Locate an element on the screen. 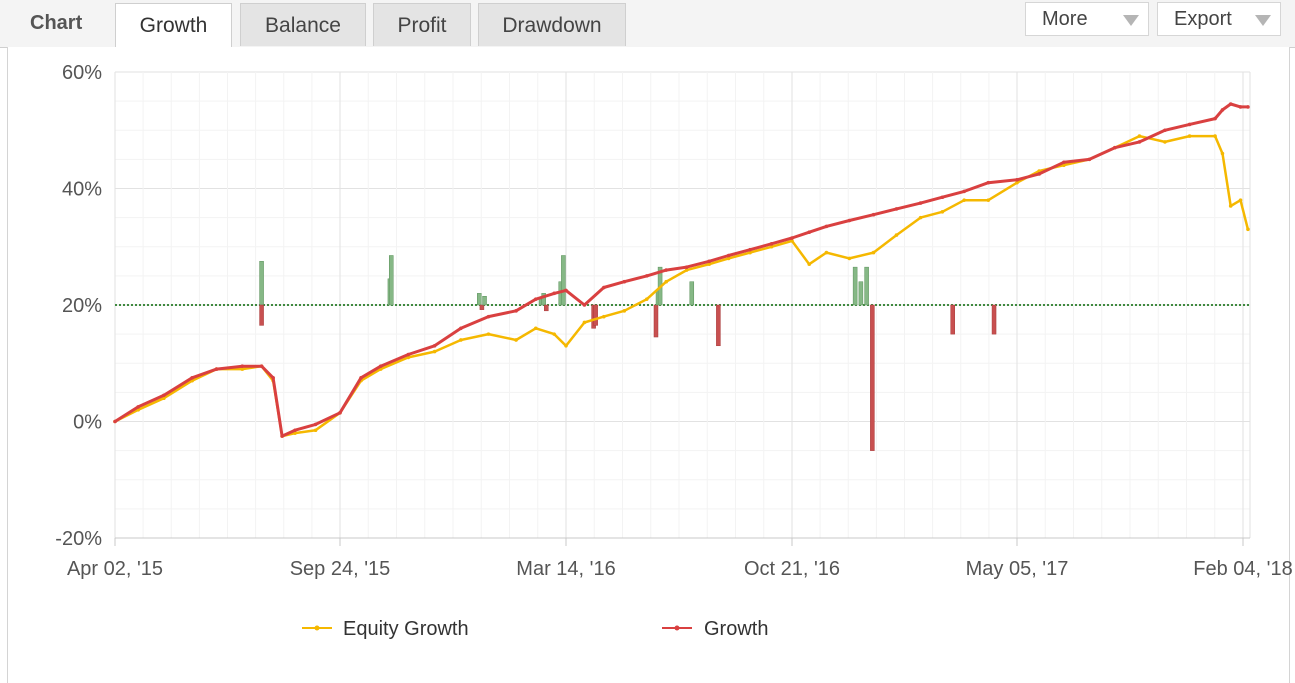 This screenshot has height=683, width=1295. more-dropdown: More is located at coordinates (1087, 19).